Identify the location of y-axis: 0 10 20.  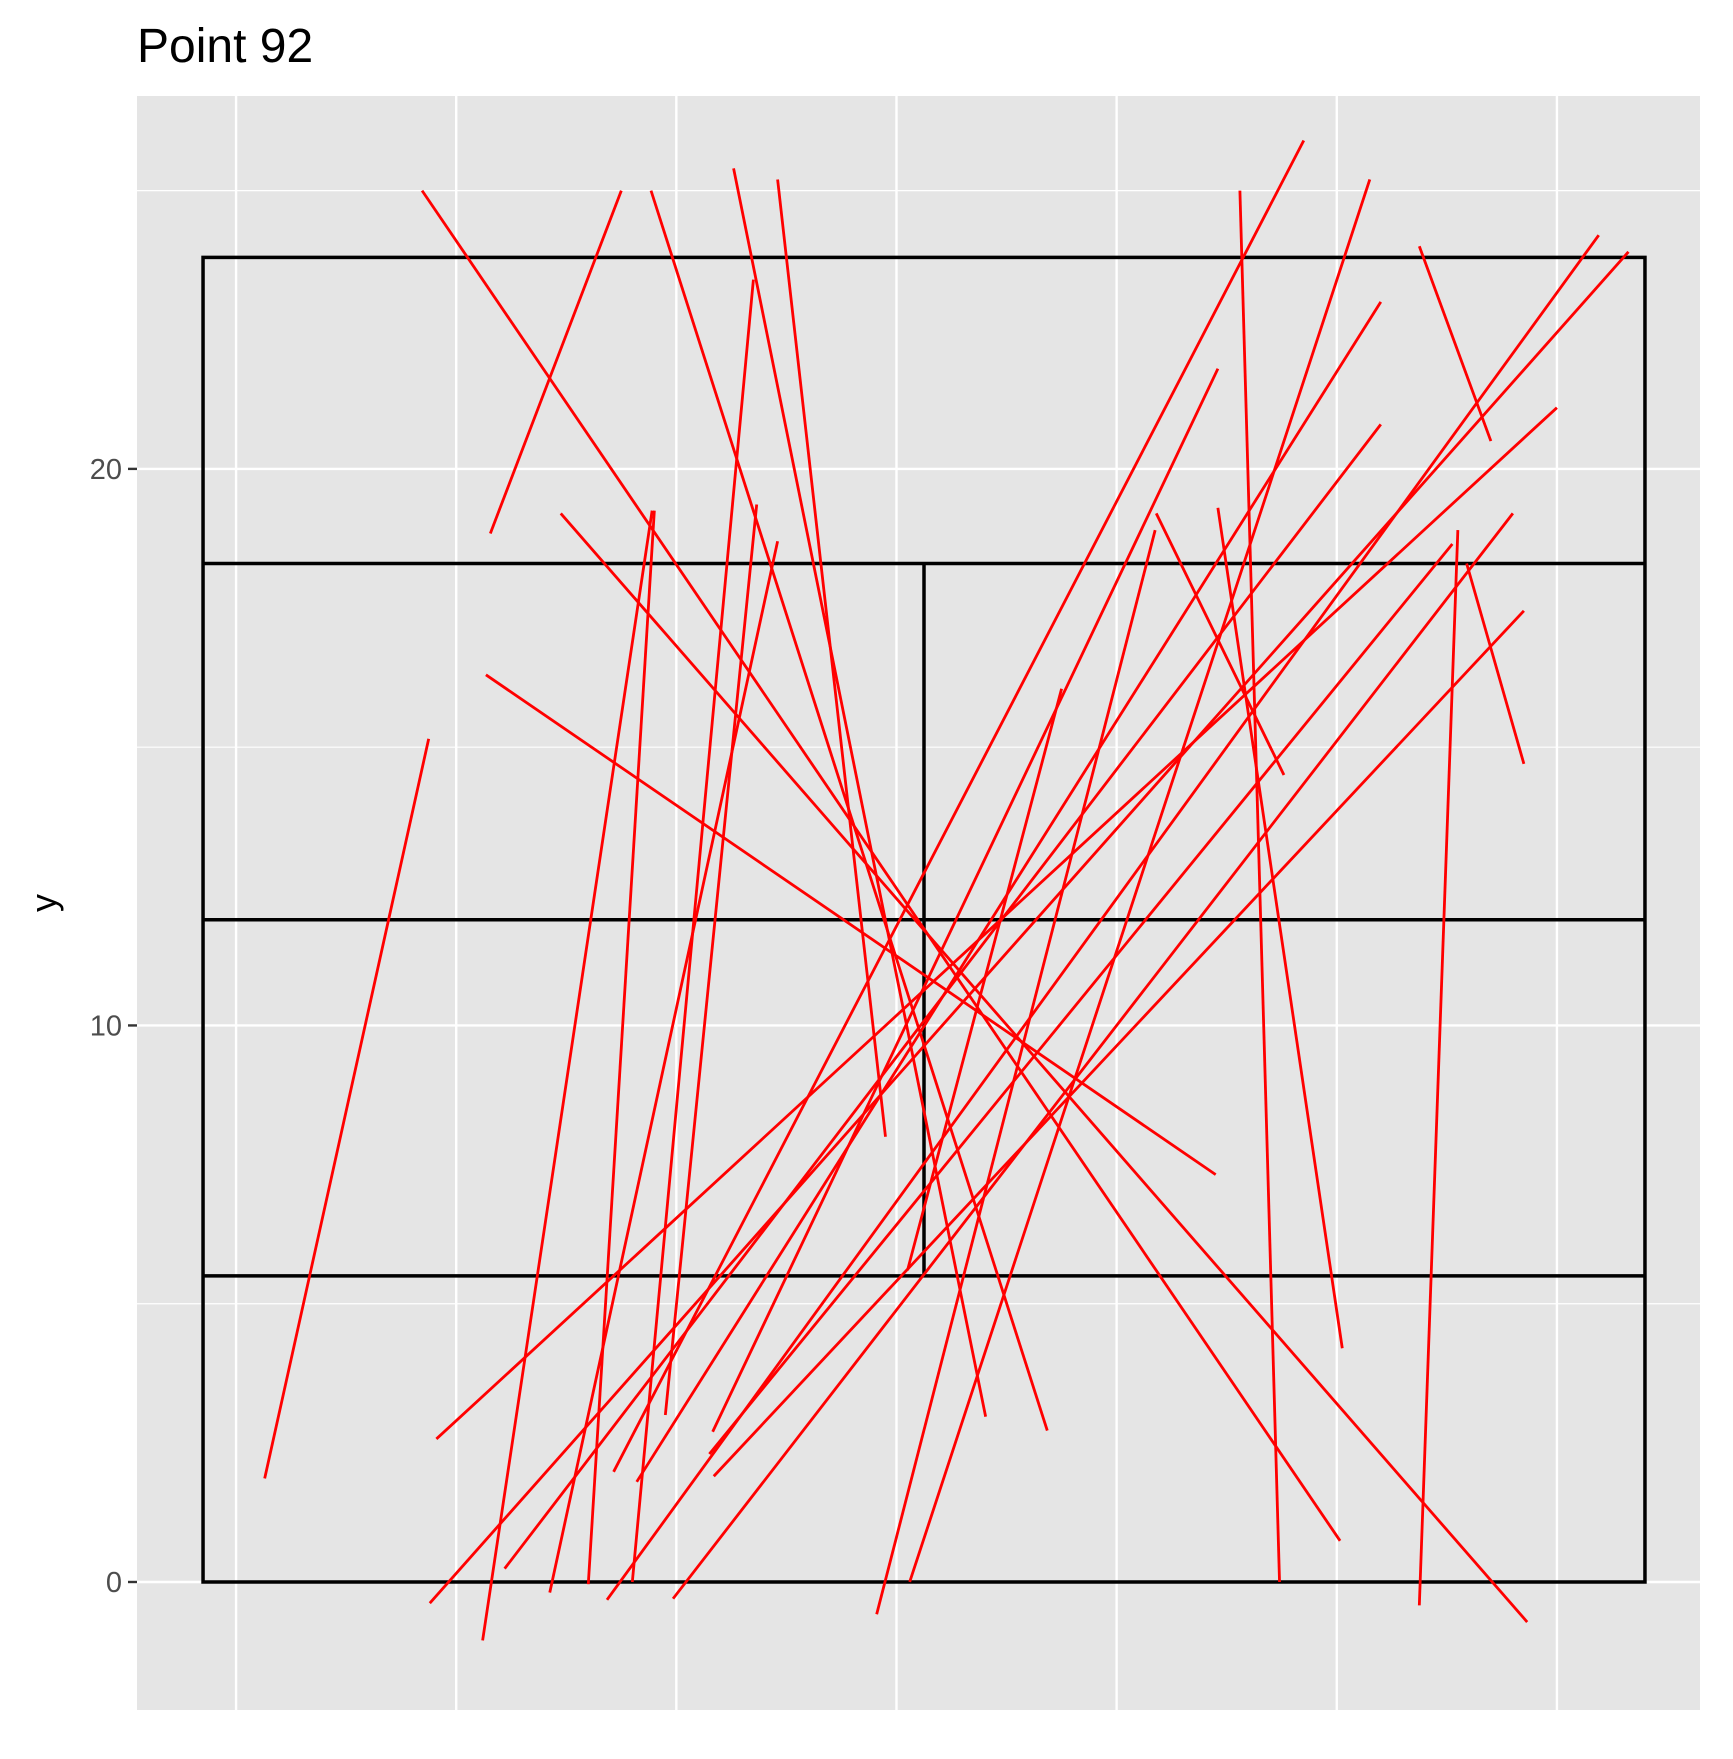
(113, 1026).